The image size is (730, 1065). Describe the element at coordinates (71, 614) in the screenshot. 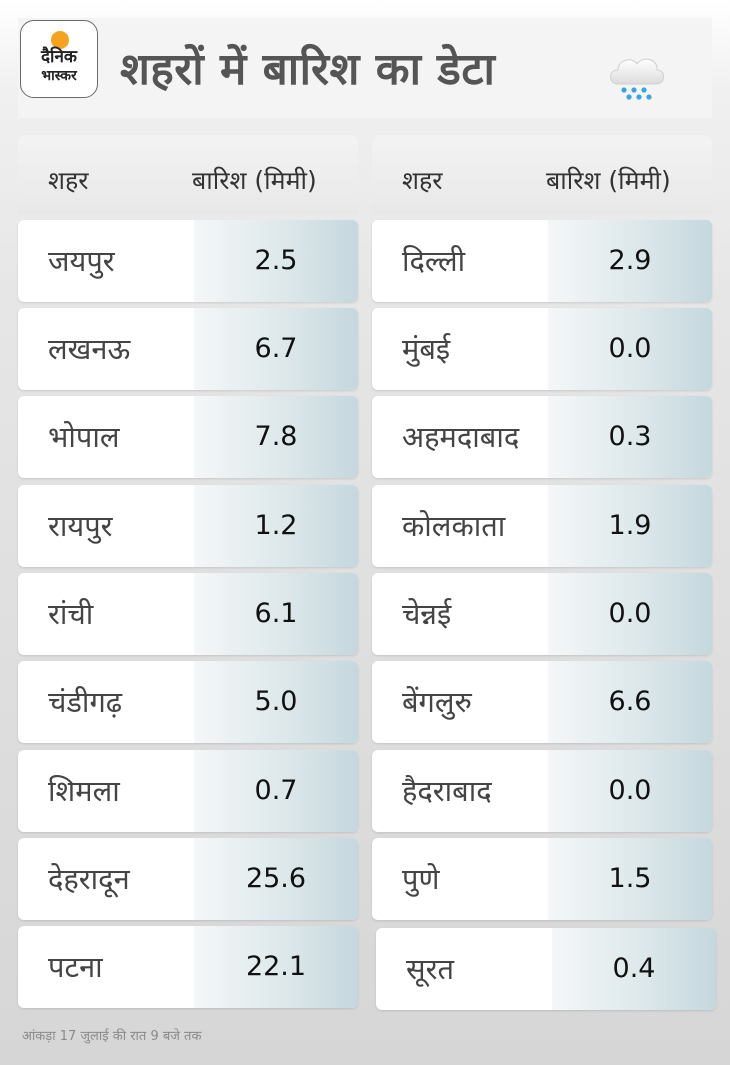

I see `city-name: रांची` at that location.